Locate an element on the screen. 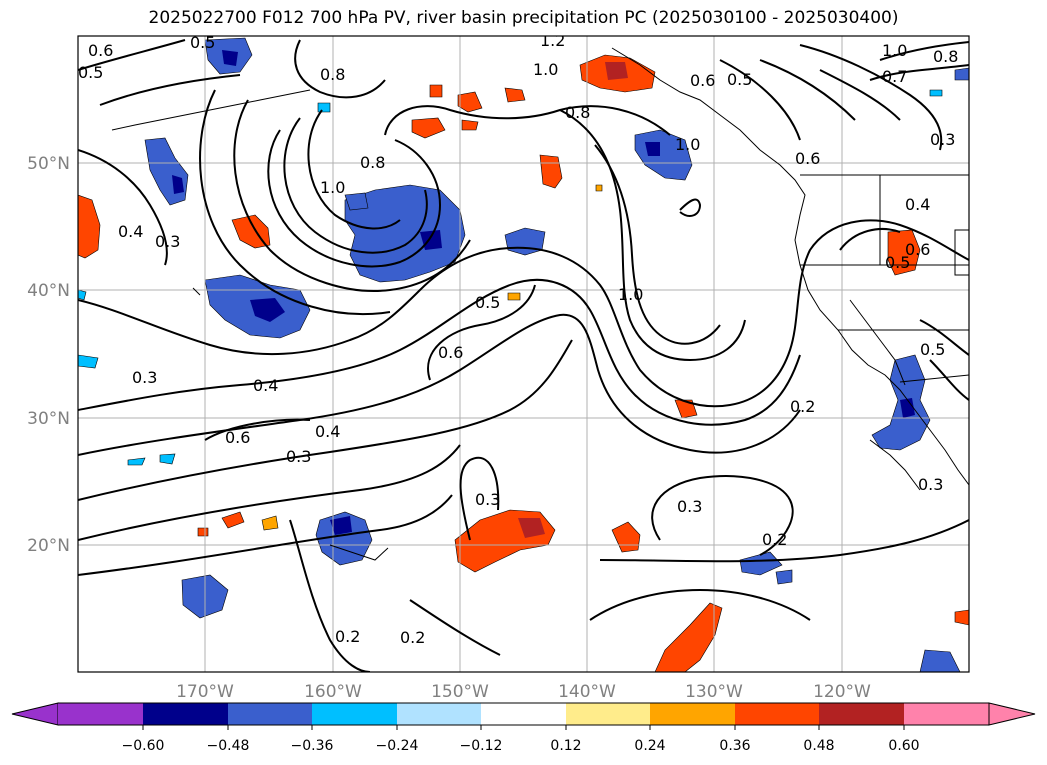 Image resolution: width=1047 pixels, height=765 pixels. lon-label: 150°W is located at coordinates (460, 692).